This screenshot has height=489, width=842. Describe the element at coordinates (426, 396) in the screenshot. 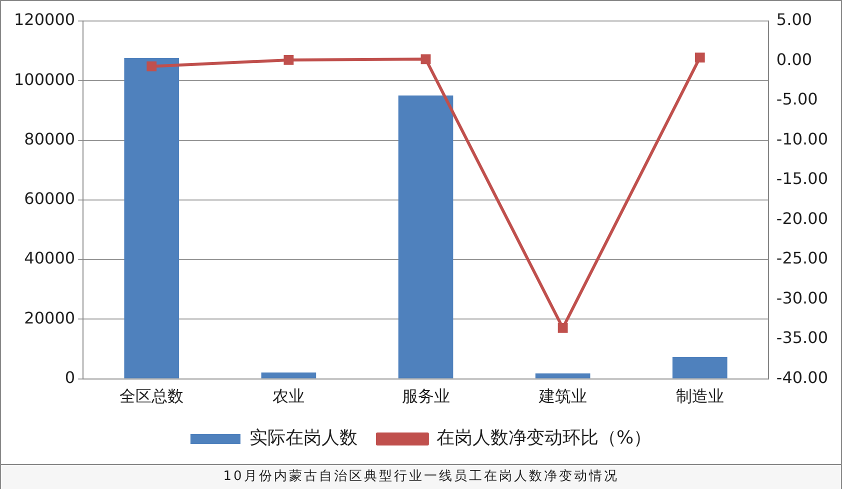

I see `x-tick-label: 服务业` at that location.